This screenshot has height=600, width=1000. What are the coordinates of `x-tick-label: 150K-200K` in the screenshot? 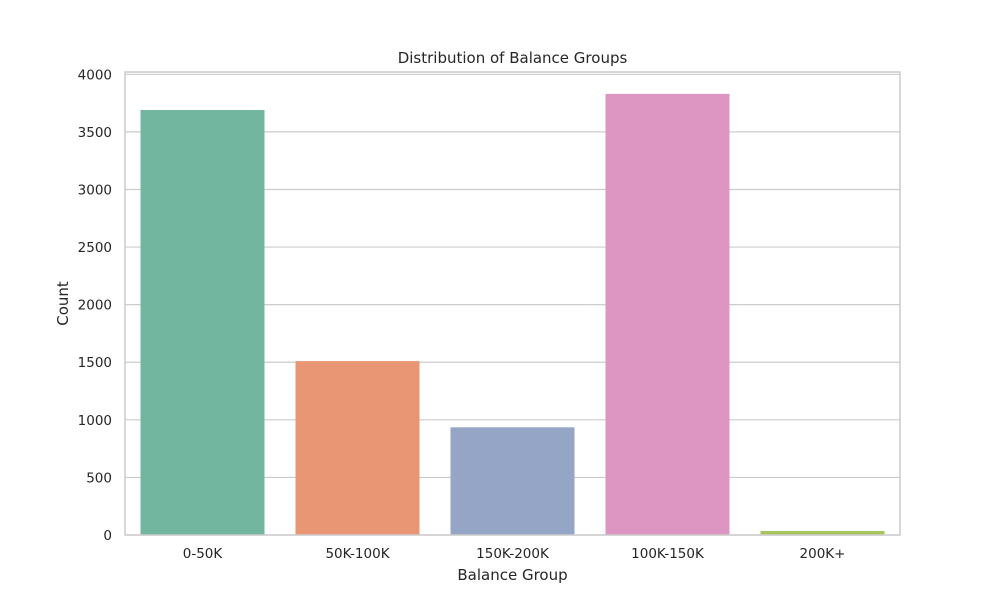 It's located at (513, 554).